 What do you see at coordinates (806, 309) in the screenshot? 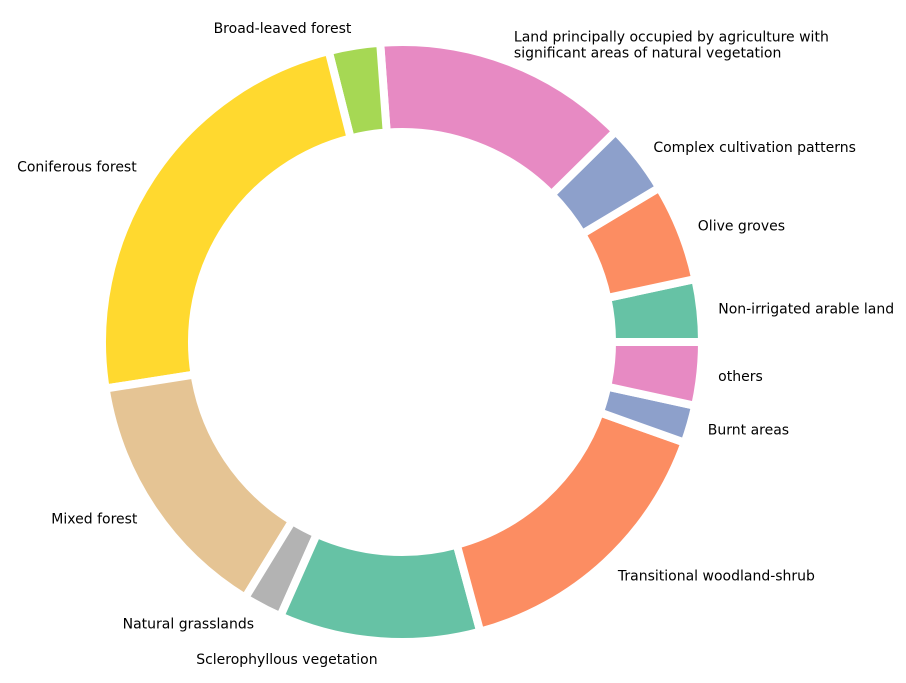
I see `label-non-irrigated-arable-land: Non-irrigated arable land` at bounding box center [806, 309].